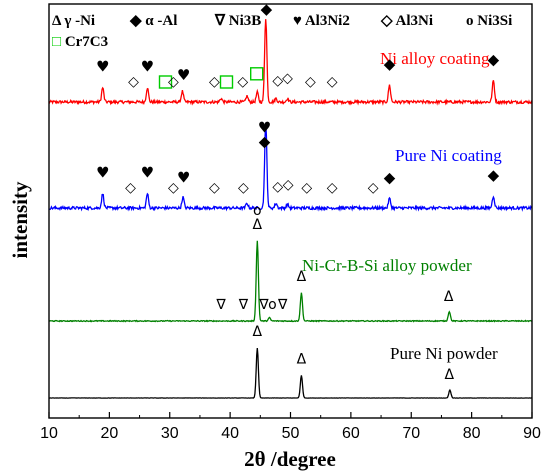 The height and width of the screenshot is (476, 550). Describe the element at coordinates (183, 75) in the screenshot. I see `marker-0-5: ♥` at that location.